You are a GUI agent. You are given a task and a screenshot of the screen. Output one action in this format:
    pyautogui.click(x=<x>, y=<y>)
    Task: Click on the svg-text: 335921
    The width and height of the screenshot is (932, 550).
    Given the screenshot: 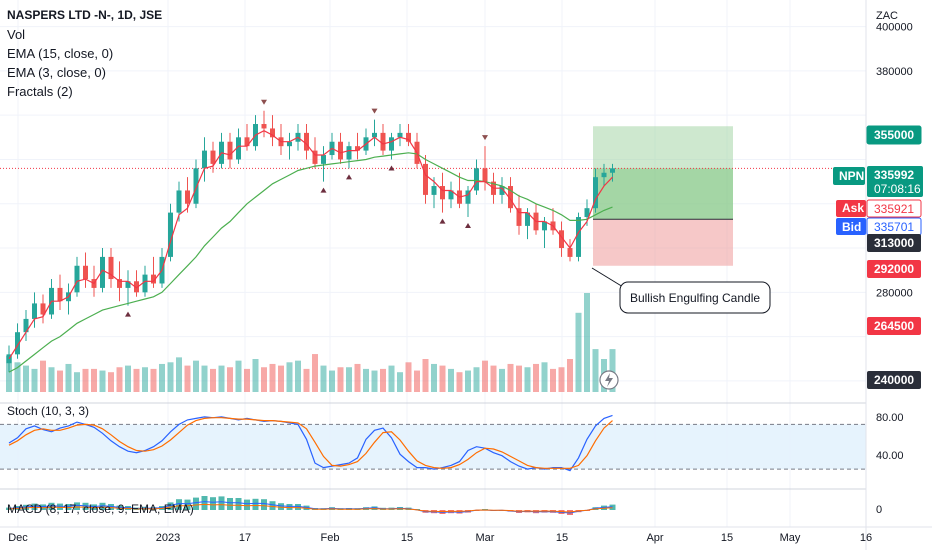 What is the action you would take?
    pyautogui.click(x=894, y=209)
    